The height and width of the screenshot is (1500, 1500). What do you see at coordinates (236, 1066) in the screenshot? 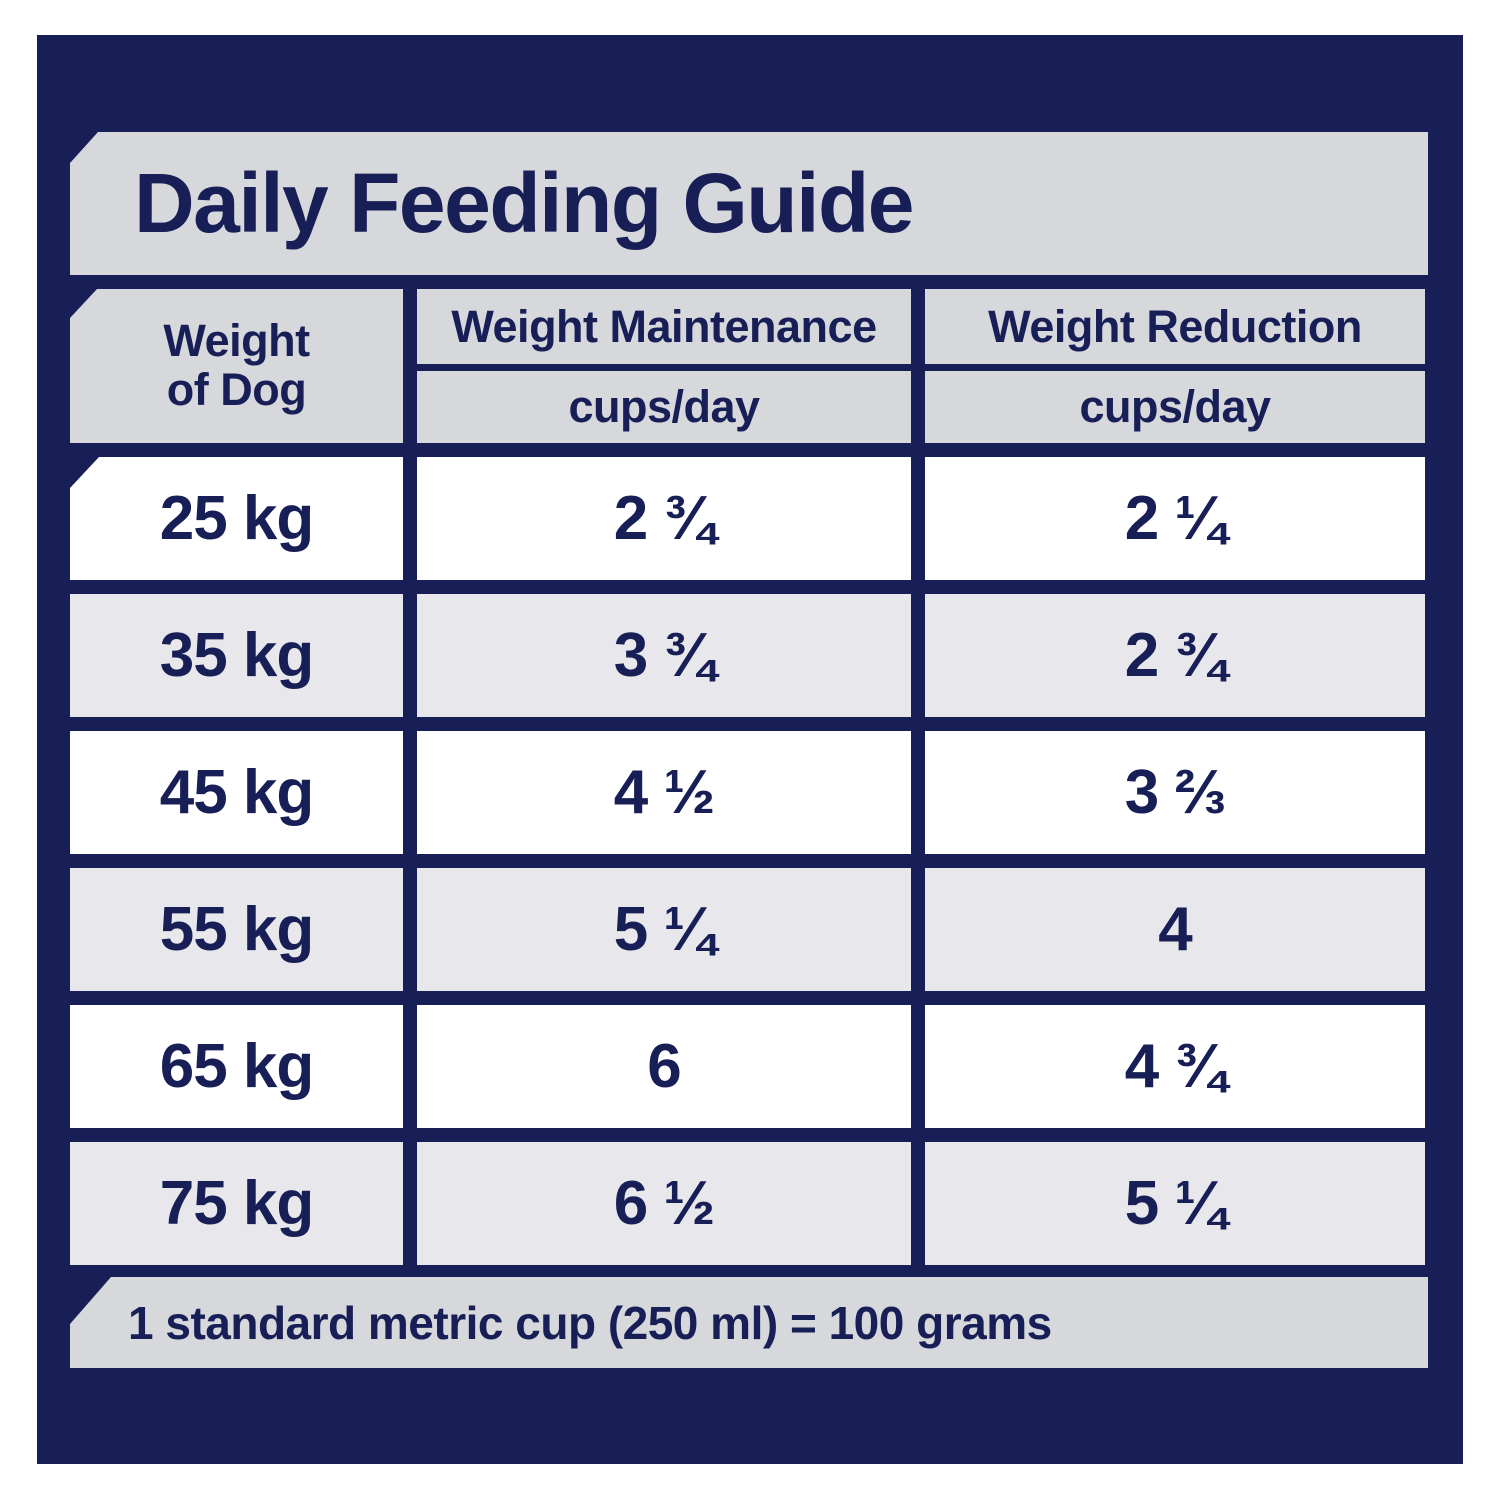
I see `row-65kg-weight: 65 kg` at bounding box center [236, 1066].